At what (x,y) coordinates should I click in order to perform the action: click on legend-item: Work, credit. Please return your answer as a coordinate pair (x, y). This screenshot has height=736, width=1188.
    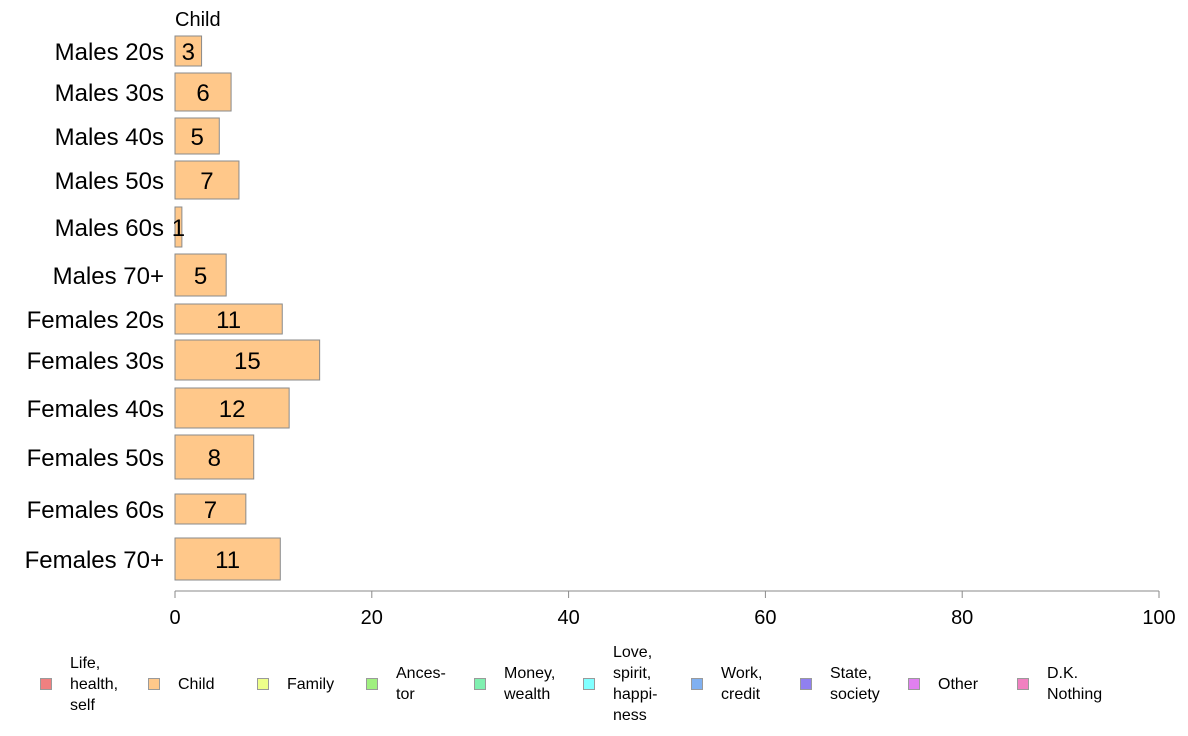
    Looking at the image, I should click on (726, 684).